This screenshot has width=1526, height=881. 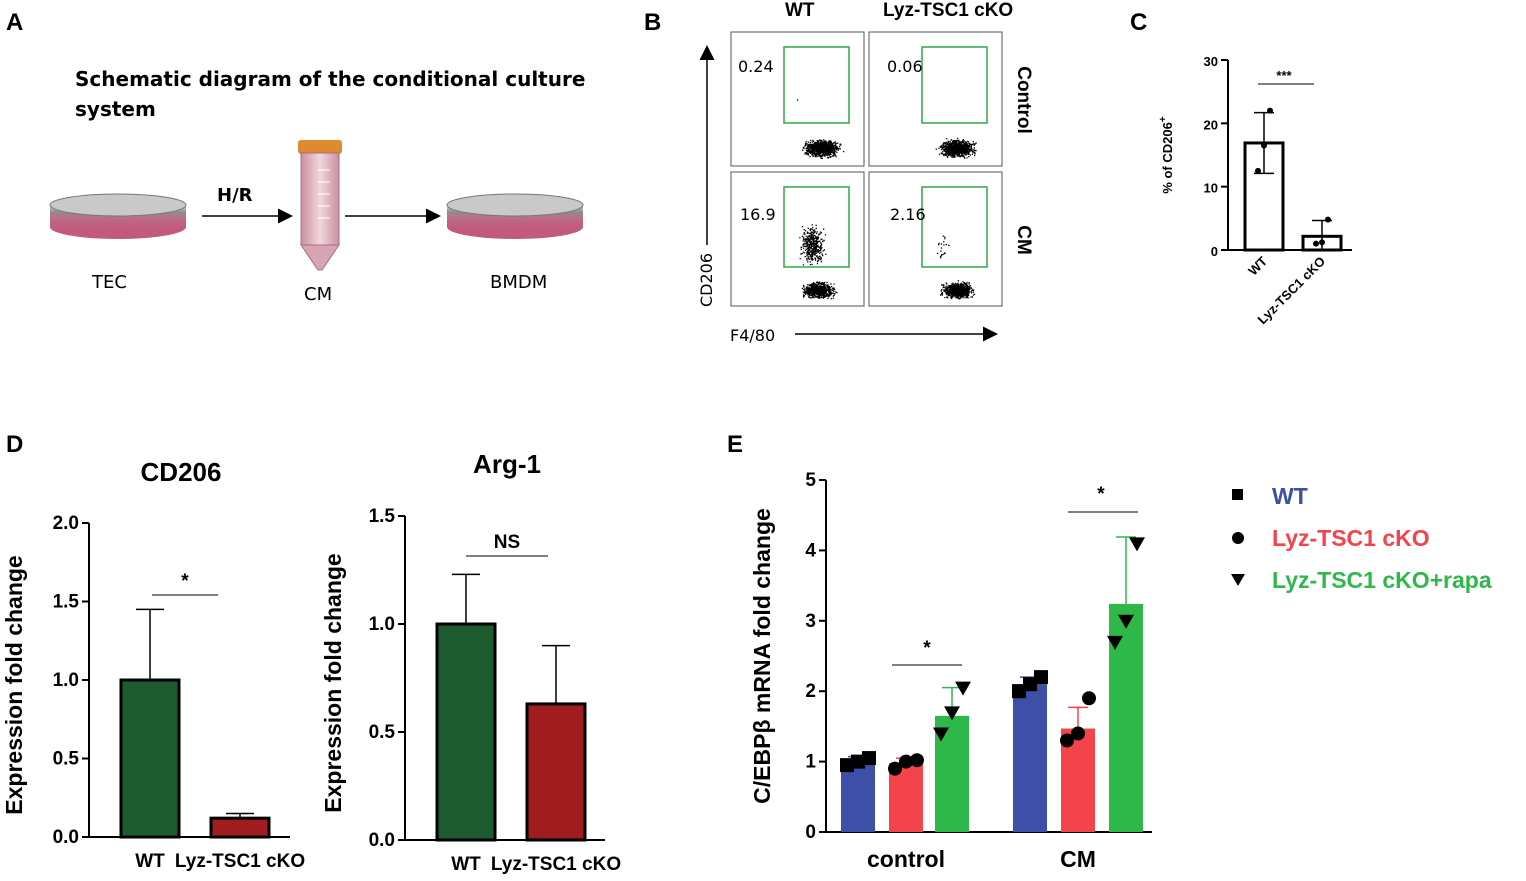 What do you see at coordinates (1211, 61) in the screenshot?
I see `y-tick-label: 30` at bounding box center [1211, 61].